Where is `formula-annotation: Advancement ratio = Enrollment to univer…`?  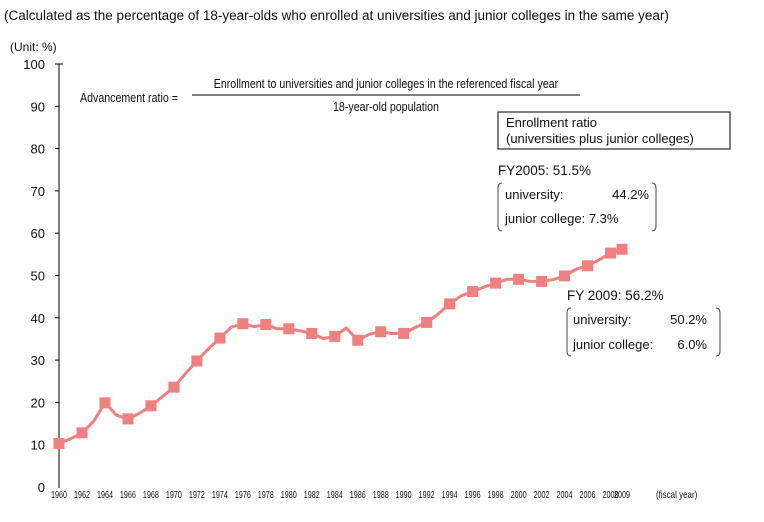
formula-annotation: Advancement ratio = Enrollment to univer… is located at coordinates (330, 95).